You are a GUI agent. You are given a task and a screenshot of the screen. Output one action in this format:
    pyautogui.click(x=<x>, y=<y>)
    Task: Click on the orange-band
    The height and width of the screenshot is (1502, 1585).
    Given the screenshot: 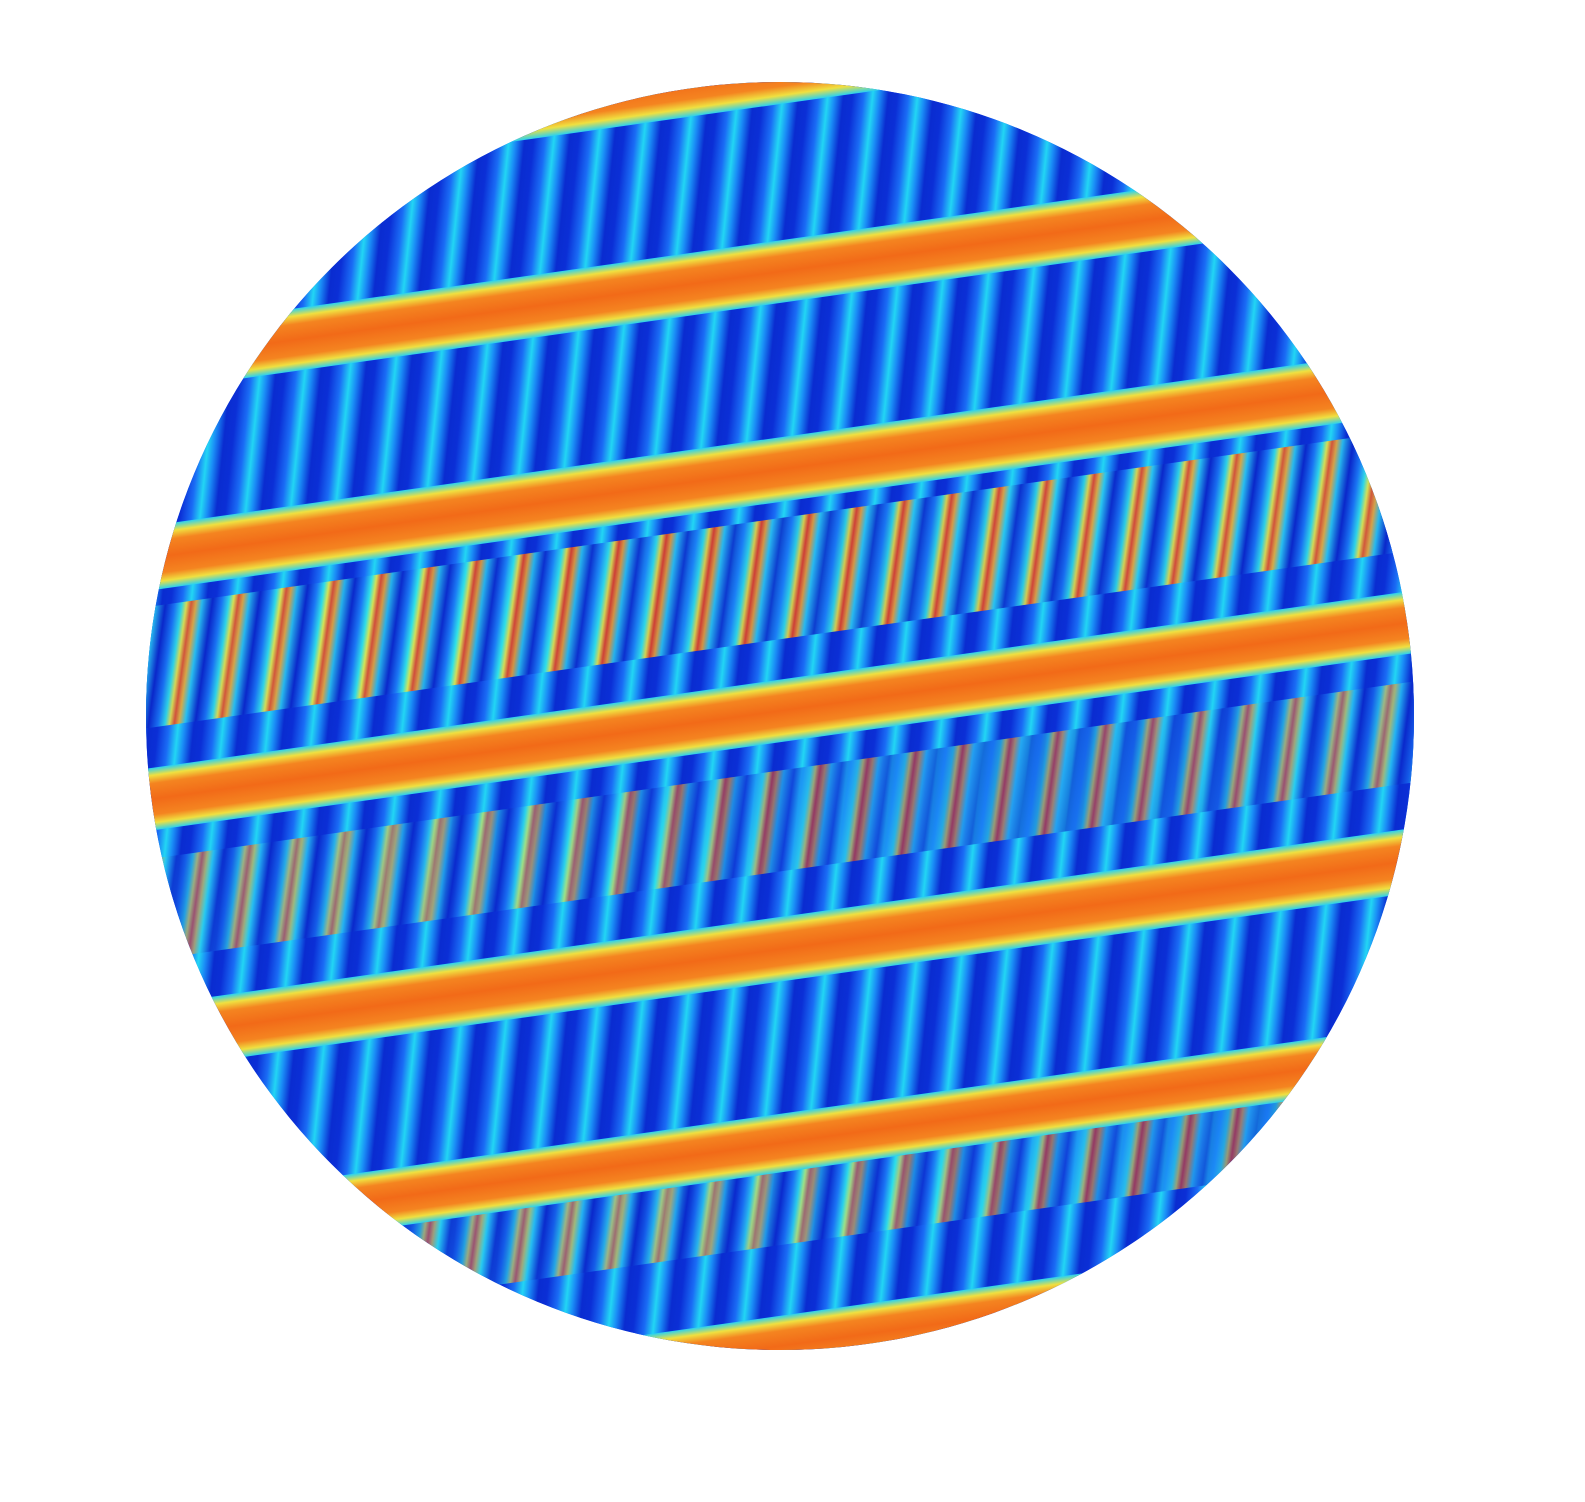 What is the action you would take?
    pyautogui.click(x=780, y=1132)
    